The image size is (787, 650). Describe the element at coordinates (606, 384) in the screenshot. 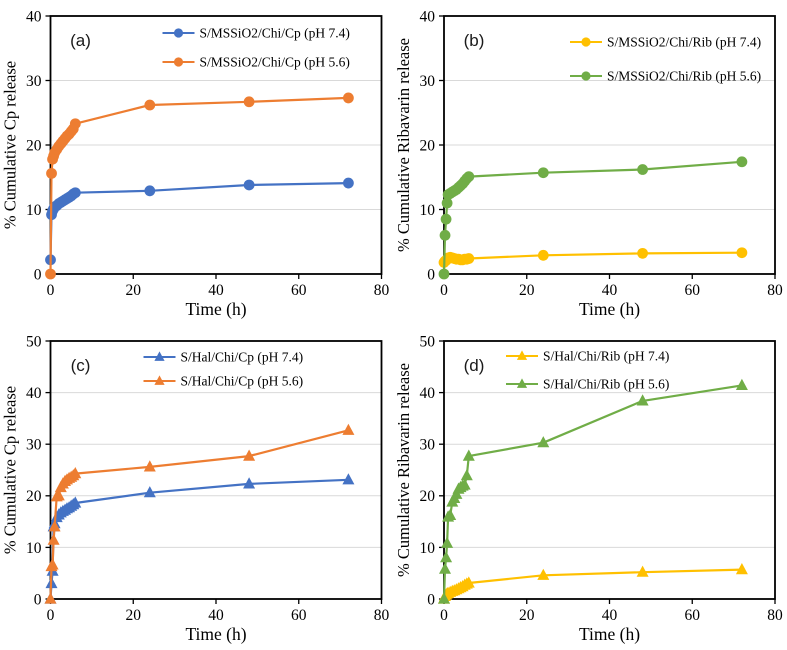

I see `legend-label: S/Hal/Chi/Rib (pH 5.6)` at that location.